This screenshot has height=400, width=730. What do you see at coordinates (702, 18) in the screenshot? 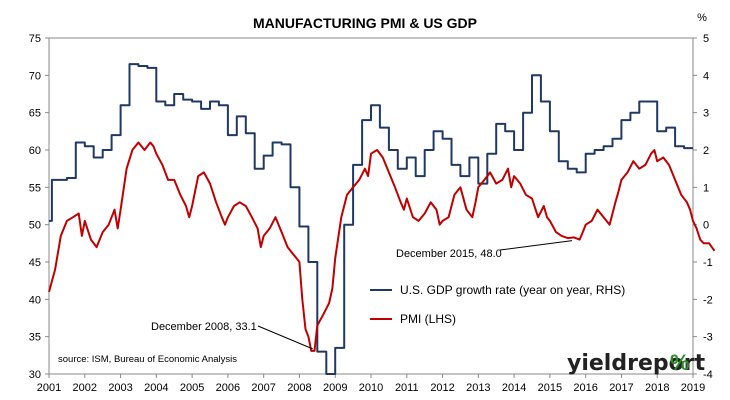
I see `right-axis-unit: %` at bounding box center [702, 18].